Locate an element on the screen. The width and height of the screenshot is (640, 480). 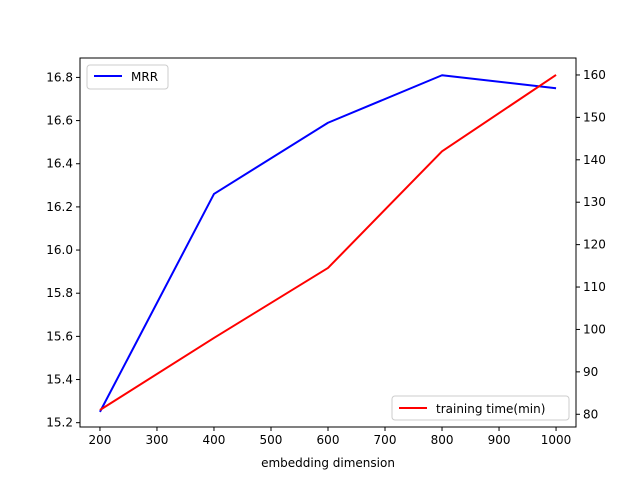
left-y-tick-label: 15.4 is located at coordinates (59, 380).